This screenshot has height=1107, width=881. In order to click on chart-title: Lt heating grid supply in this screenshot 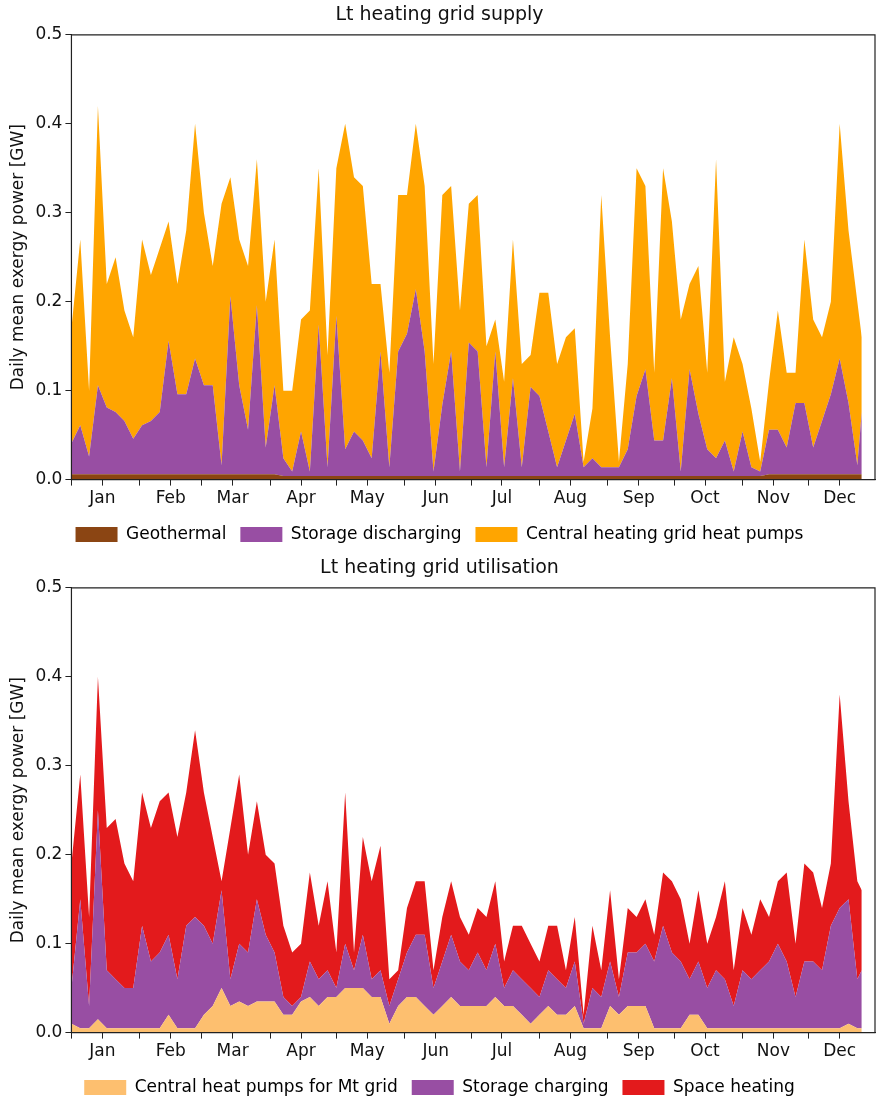, I will do `click(439, 13)`.